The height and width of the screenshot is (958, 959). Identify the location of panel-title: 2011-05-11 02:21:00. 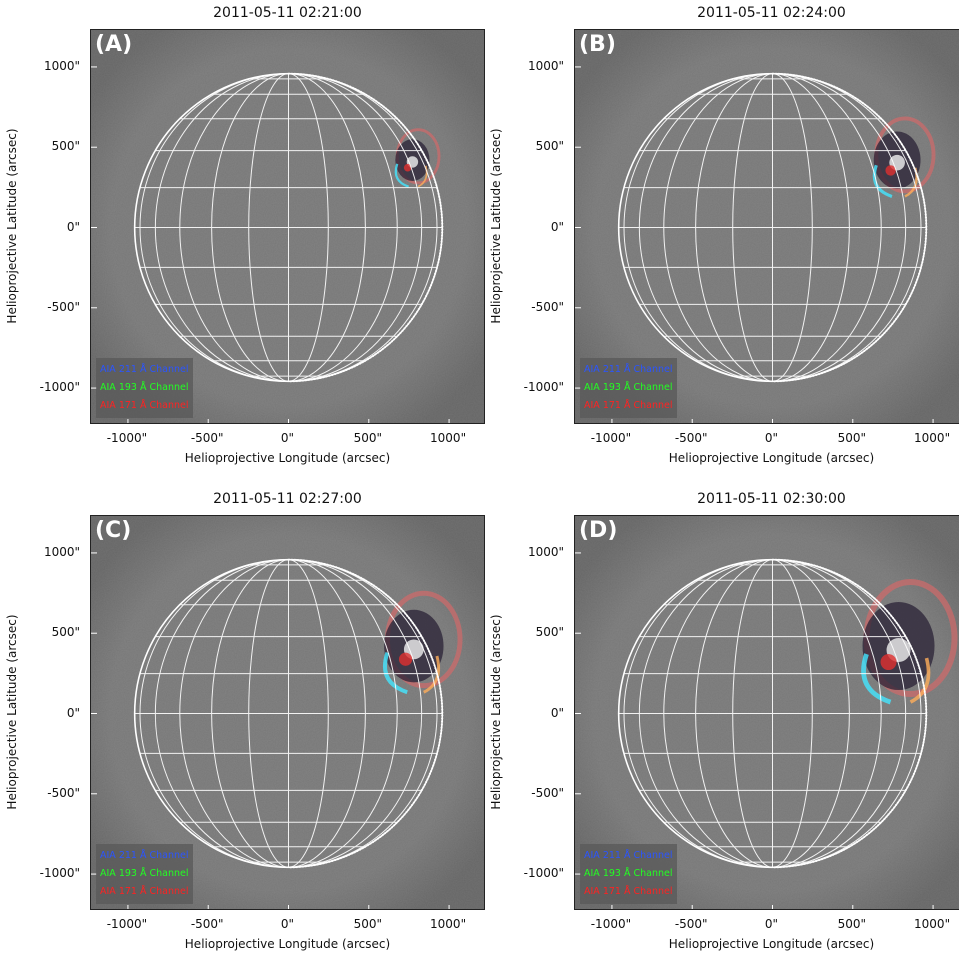
(287, 13).